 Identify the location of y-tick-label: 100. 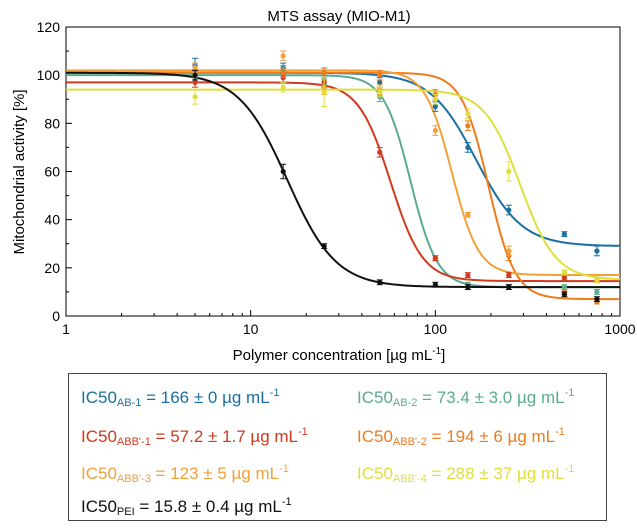
(49, 75).